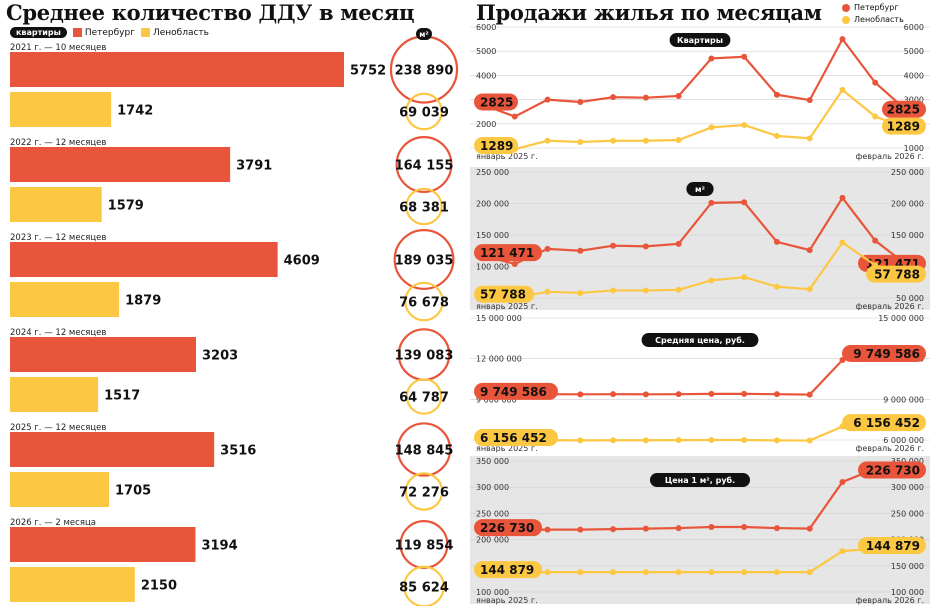 Image resolution: width=930 pixels, height=606 pixels. I want to click on first-value-label-lo: 6 156 452, so click(513, 438).